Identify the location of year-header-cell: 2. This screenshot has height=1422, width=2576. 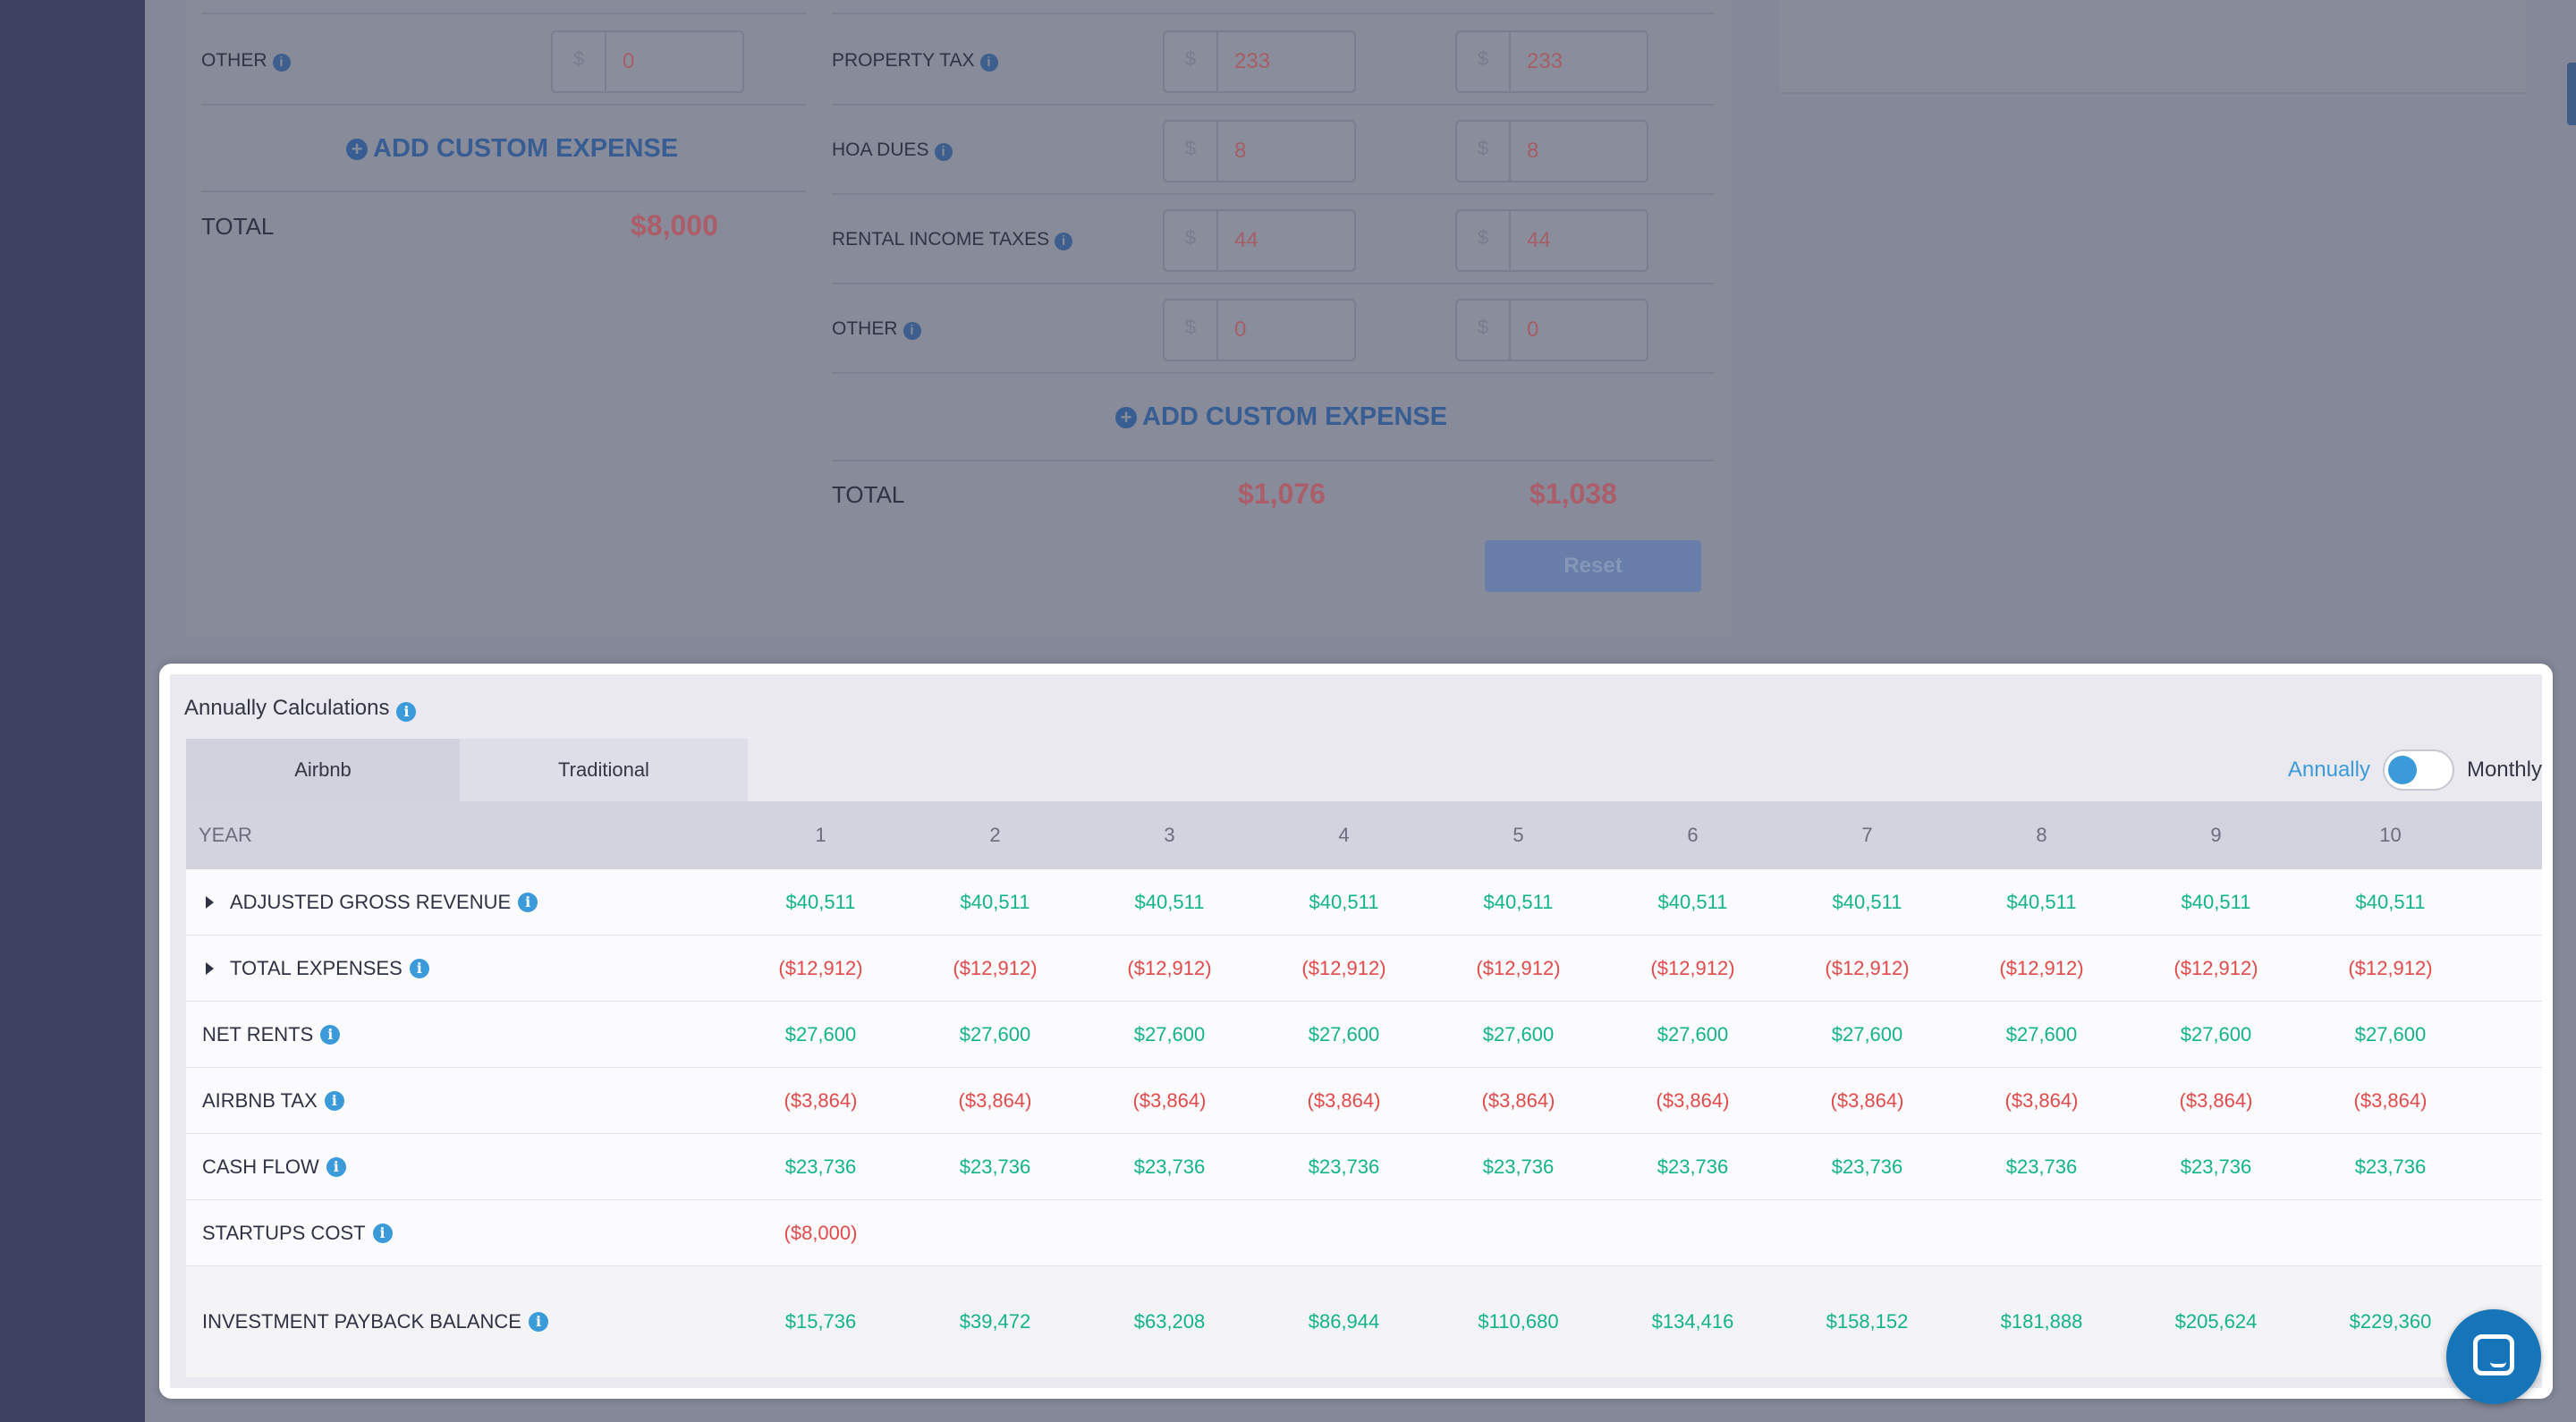
(995, 835).